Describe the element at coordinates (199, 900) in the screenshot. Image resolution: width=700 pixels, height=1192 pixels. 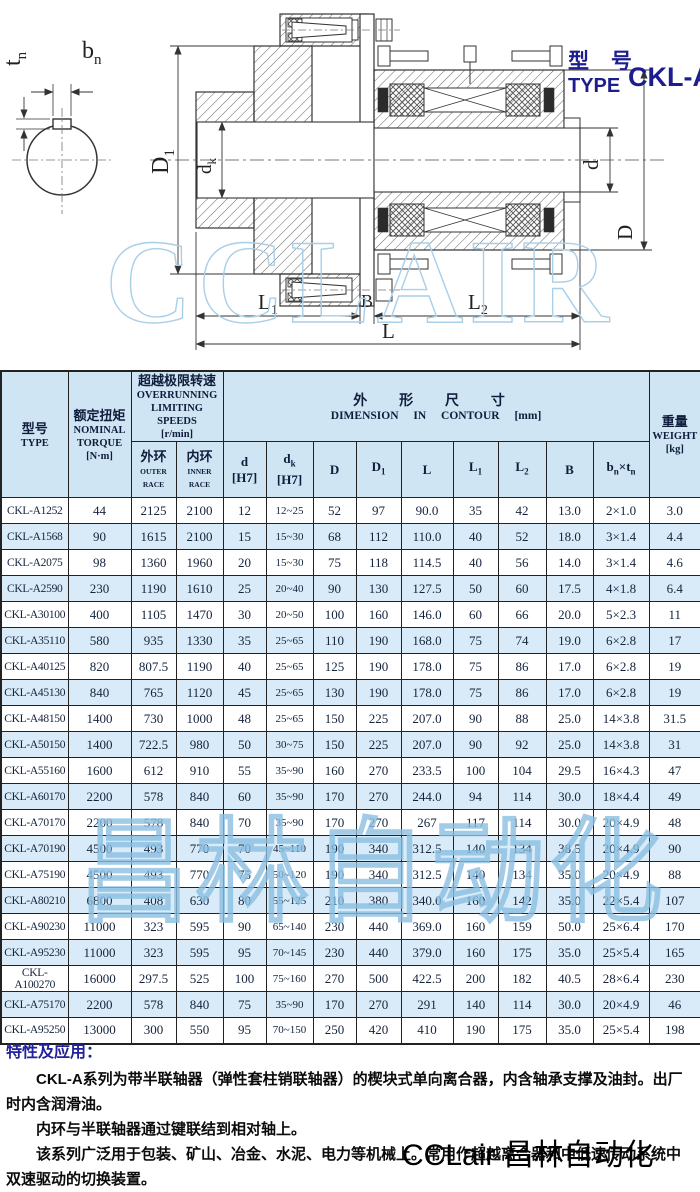
I see `value-cell: 630` at that location.